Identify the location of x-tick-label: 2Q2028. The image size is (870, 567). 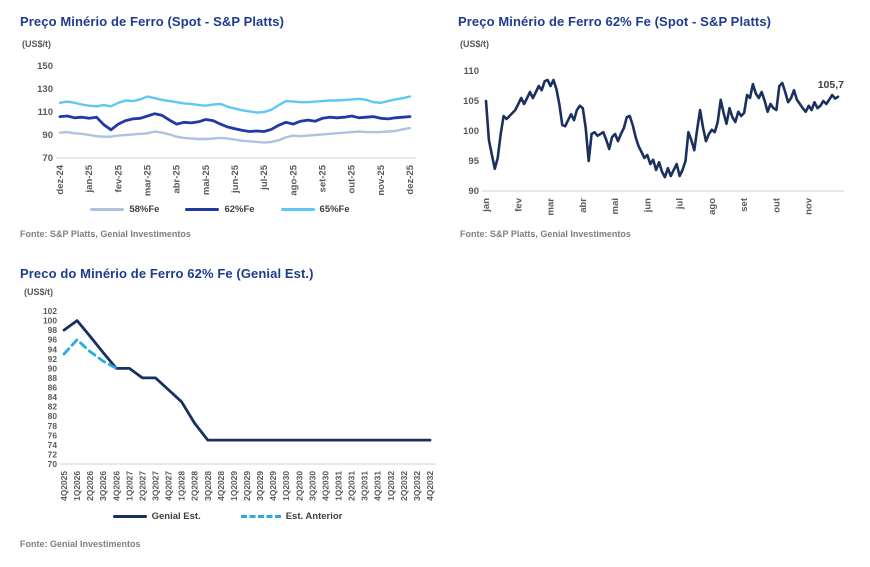
(195, 486).